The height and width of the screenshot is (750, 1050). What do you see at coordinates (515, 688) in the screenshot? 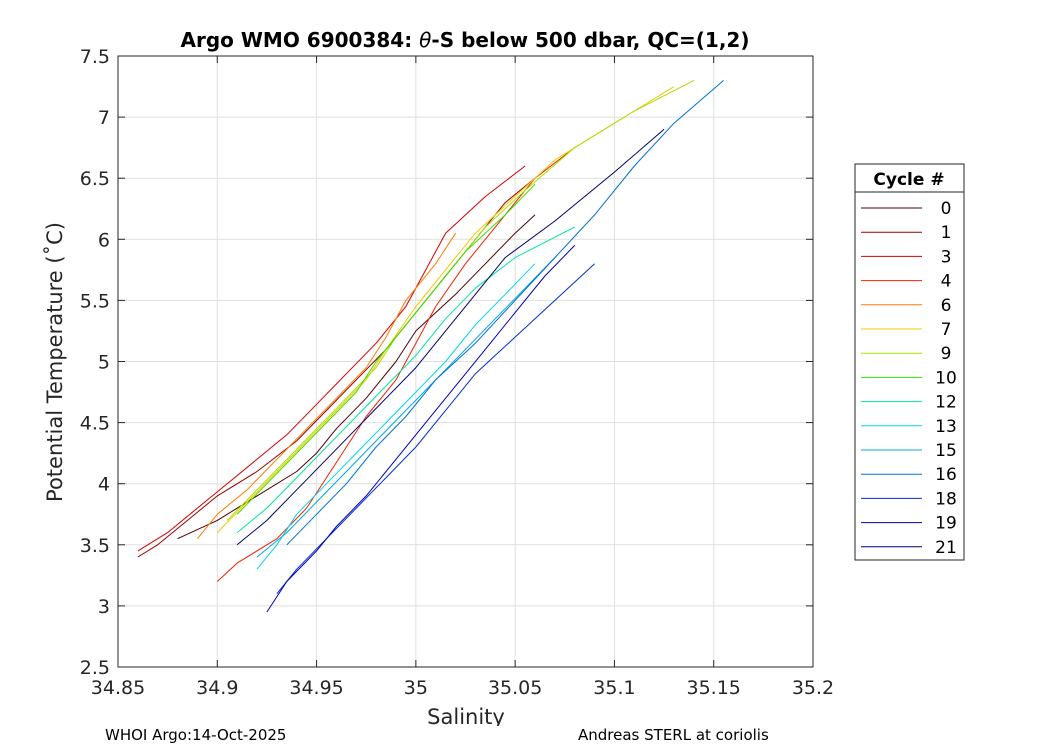
I see `x-tick-label: 35.05` at bounding box center [515, 688].